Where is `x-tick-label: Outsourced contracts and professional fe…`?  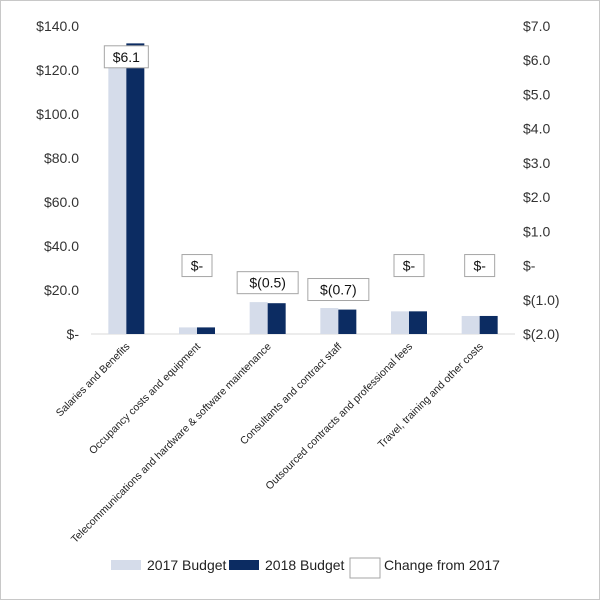 x-tick-label: Outsourced contracts and professional fe… is located at coordinates (339, 417).